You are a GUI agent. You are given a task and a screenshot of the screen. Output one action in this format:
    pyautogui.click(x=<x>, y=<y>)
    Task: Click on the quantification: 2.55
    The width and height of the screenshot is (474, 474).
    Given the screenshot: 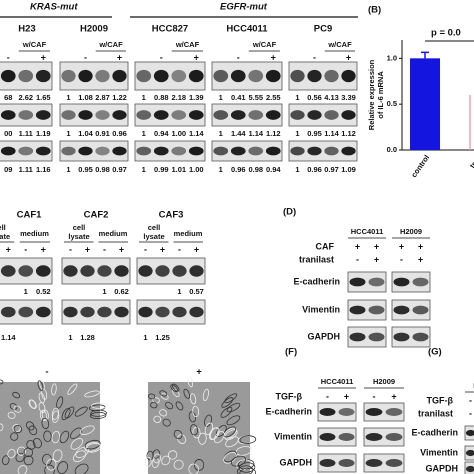 What is the action you would take?
    pyautogui.click(x=273, y=97)
    